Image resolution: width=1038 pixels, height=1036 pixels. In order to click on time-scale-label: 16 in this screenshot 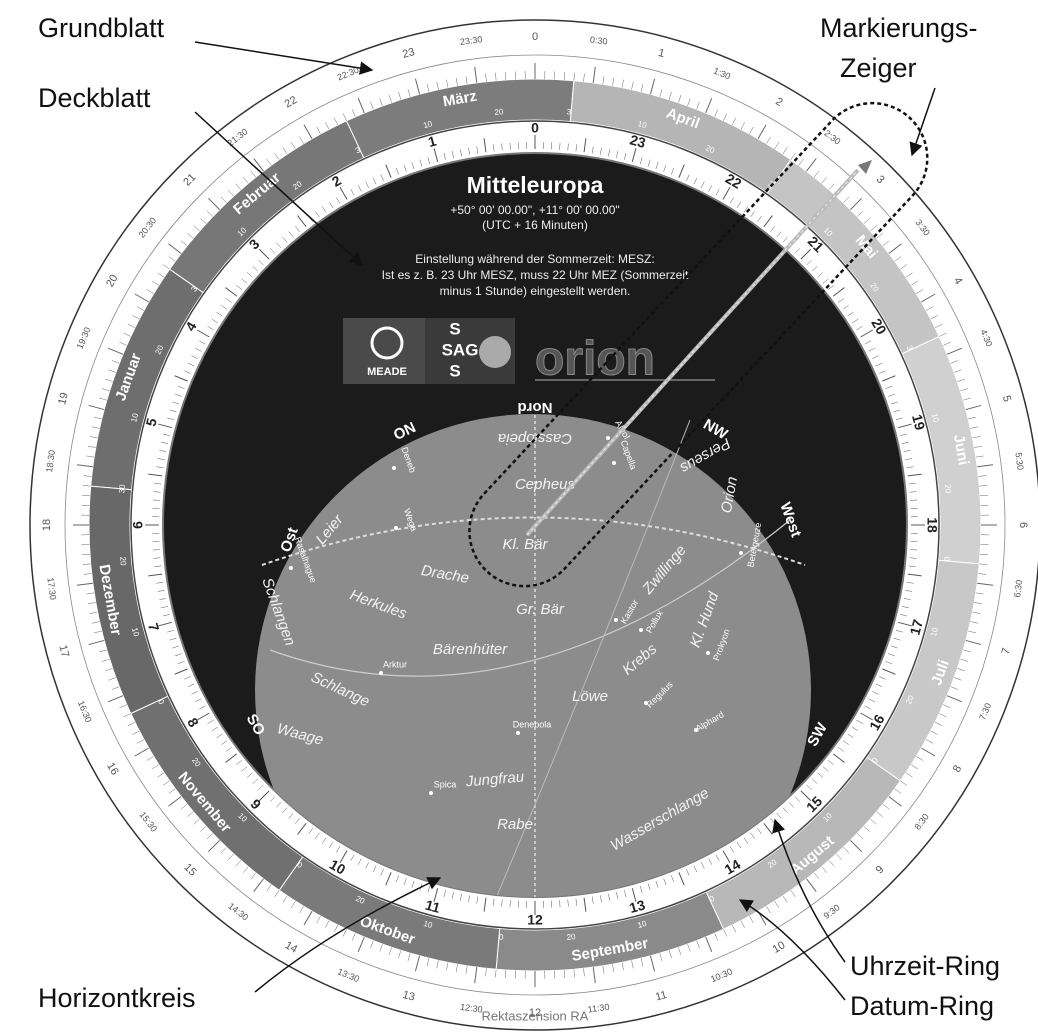, I will do `click(112, 769)`.